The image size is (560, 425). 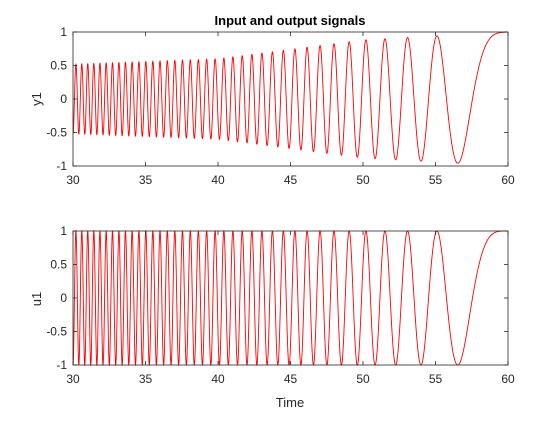 What do you see at coordinates (146, 180) in the screenshot?
I see `x-tick-label-y1: 35` at bounding box center [146, 180].